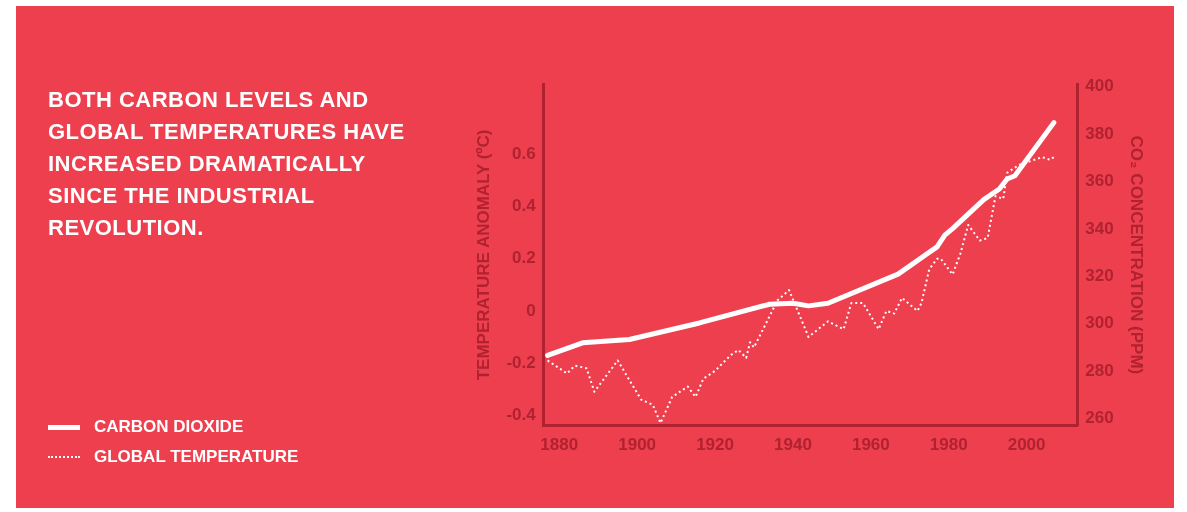 This screenshot has height=512, width=1187. Describe the element at coordinates (1099, 133) in the screenshot. I see `y2-tick-label: 380` at that location.